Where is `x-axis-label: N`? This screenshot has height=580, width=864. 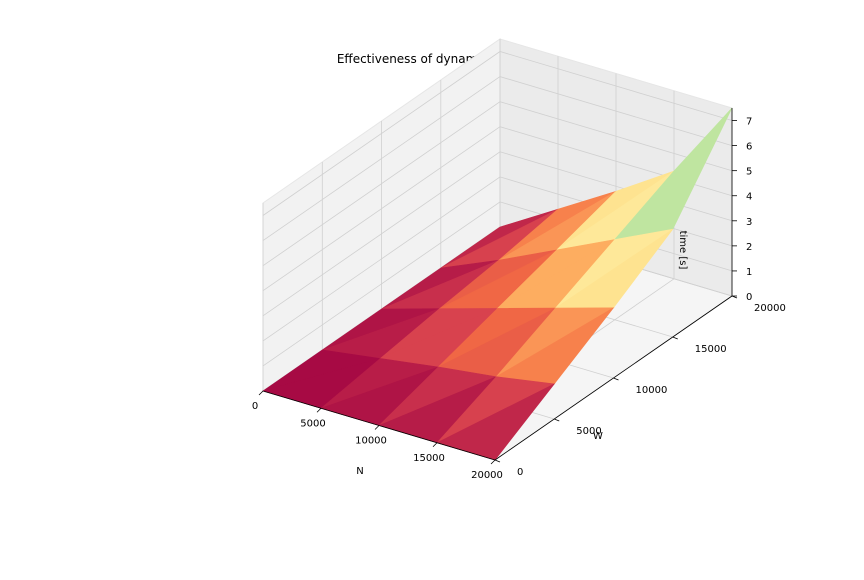 x-axis-label: N is located at coordinates (359, 471).